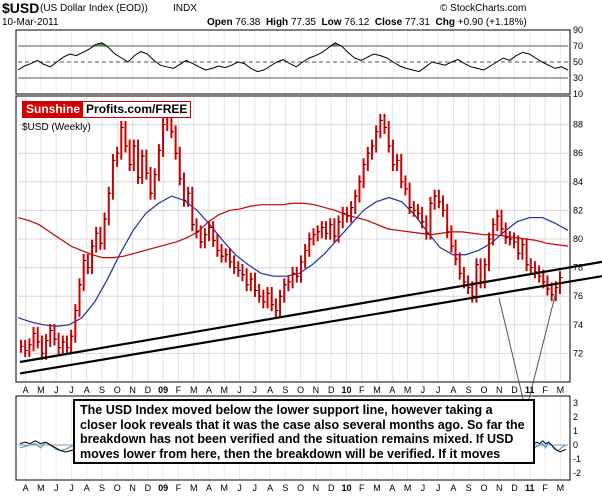  What do you see at coordinates (578, 296) in the screenshot?
I see `price-y-tick-label: 76` at bounding box center [578, 296].